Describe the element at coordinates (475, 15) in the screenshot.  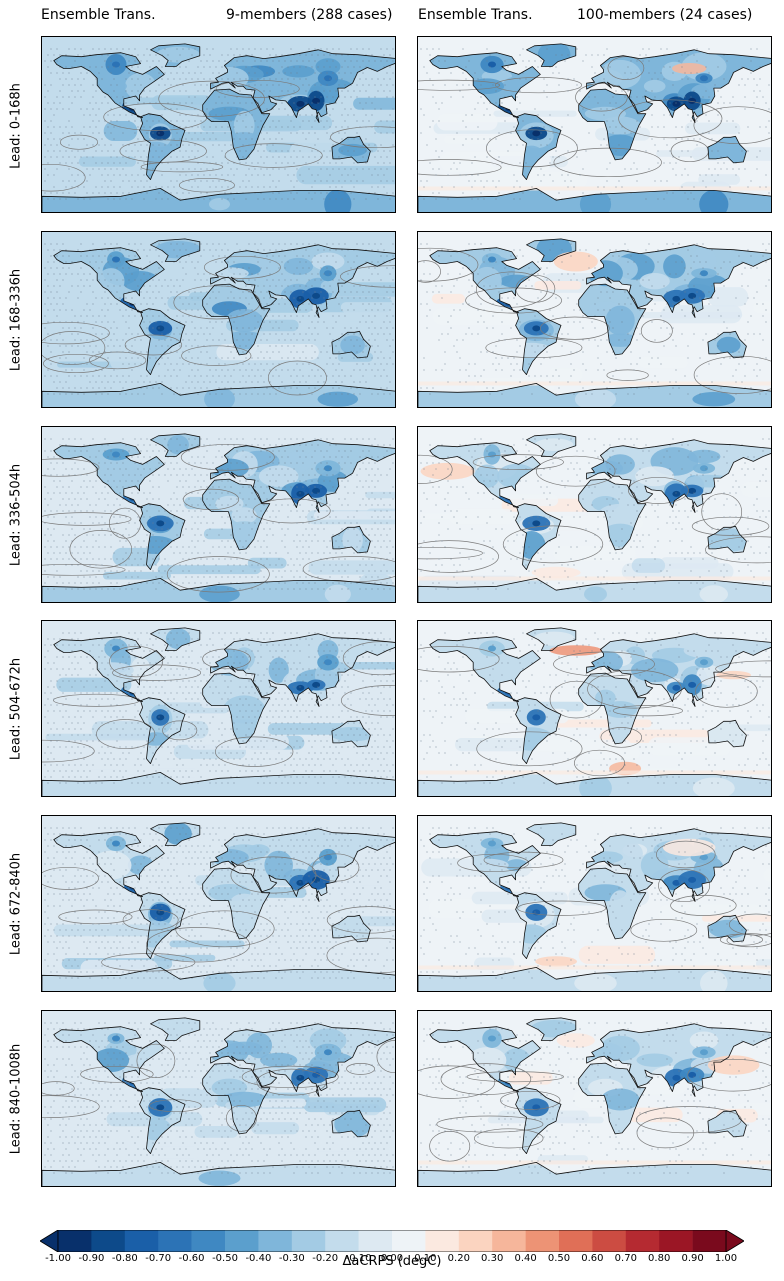
I see `col-title-left-1: Ensemble Trans.` at that location.